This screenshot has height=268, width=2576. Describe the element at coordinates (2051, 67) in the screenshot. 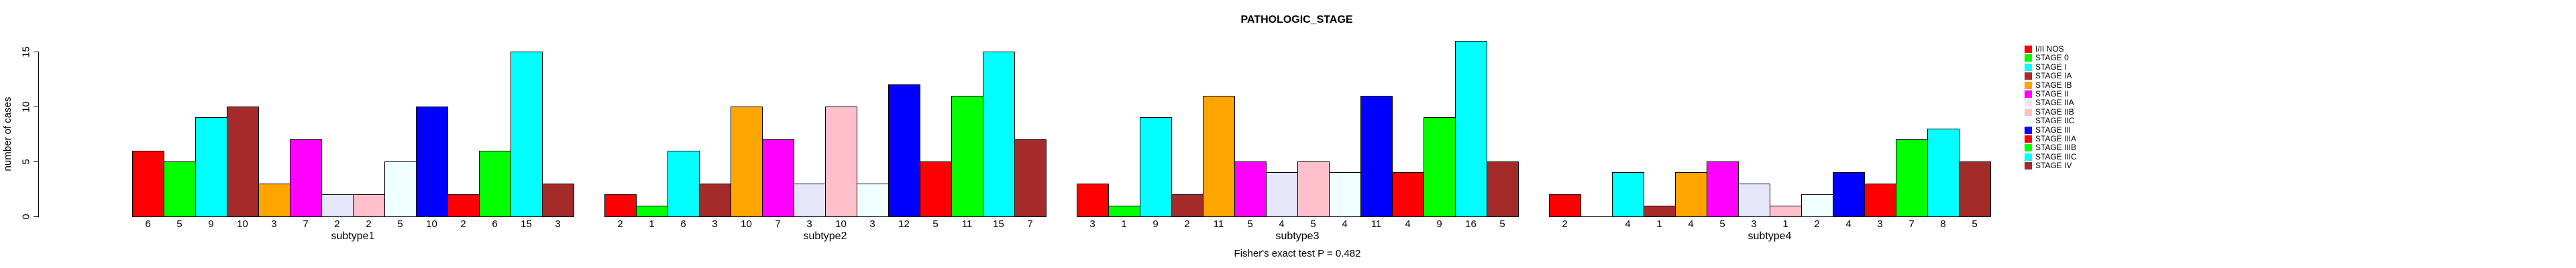

I see `legend-item-label: STAGE I` at that location.